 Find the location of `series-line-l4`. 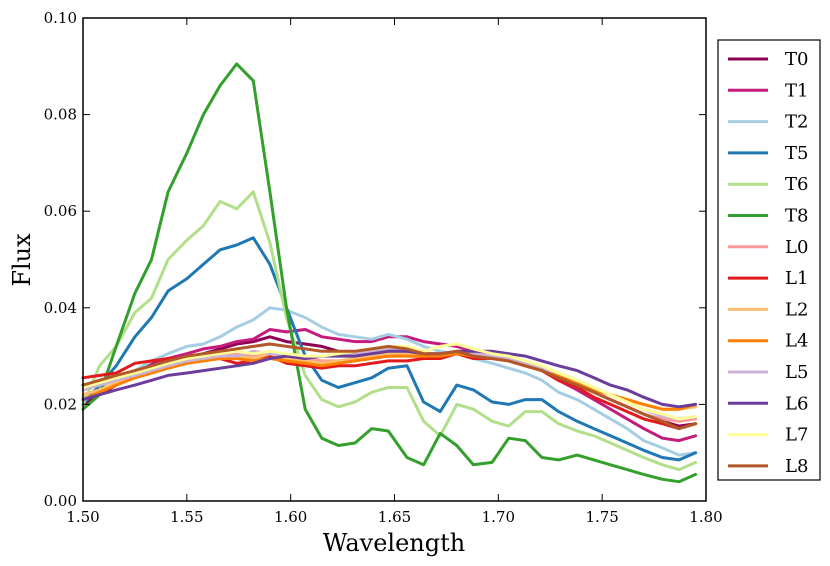

series-line-l4 is located at coordinates (389, 381).